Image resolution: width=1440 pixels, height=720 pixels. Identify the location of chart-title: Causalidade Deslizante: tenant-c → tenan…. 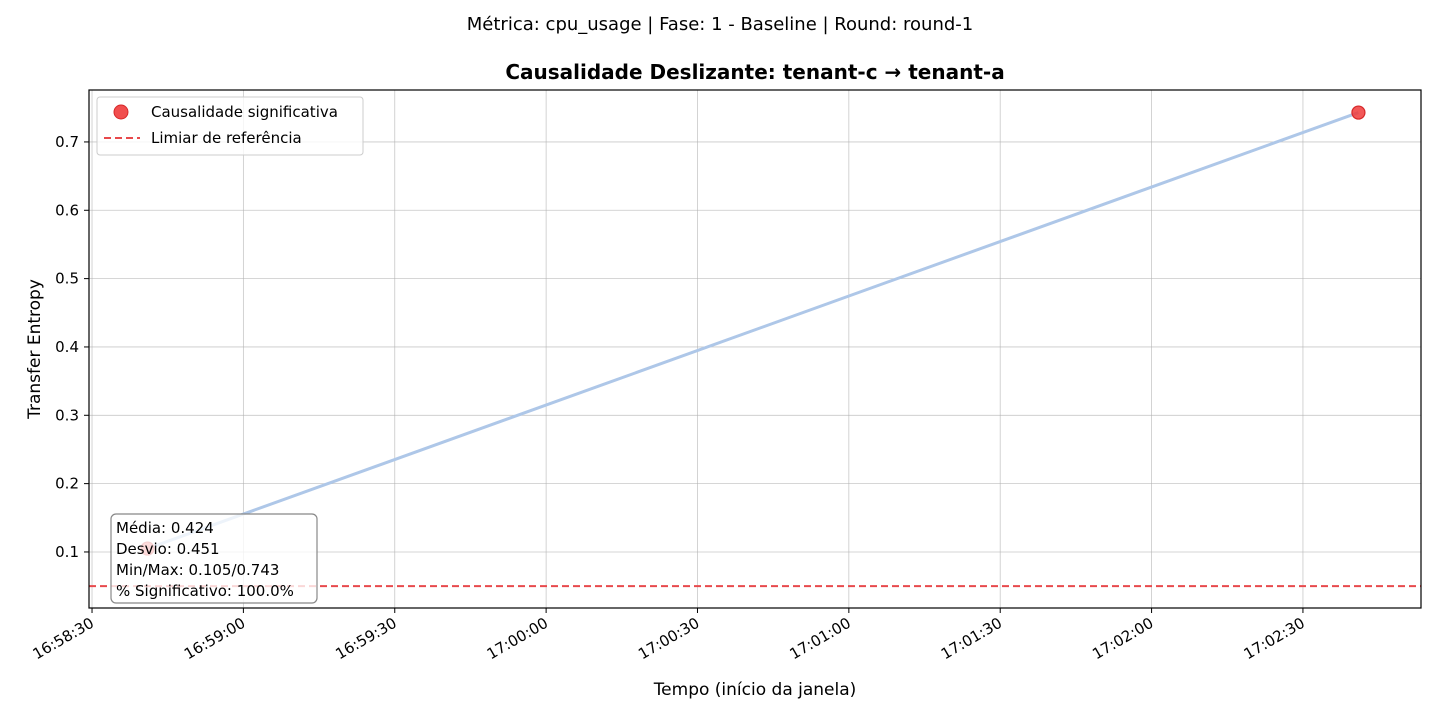
(754, 72).